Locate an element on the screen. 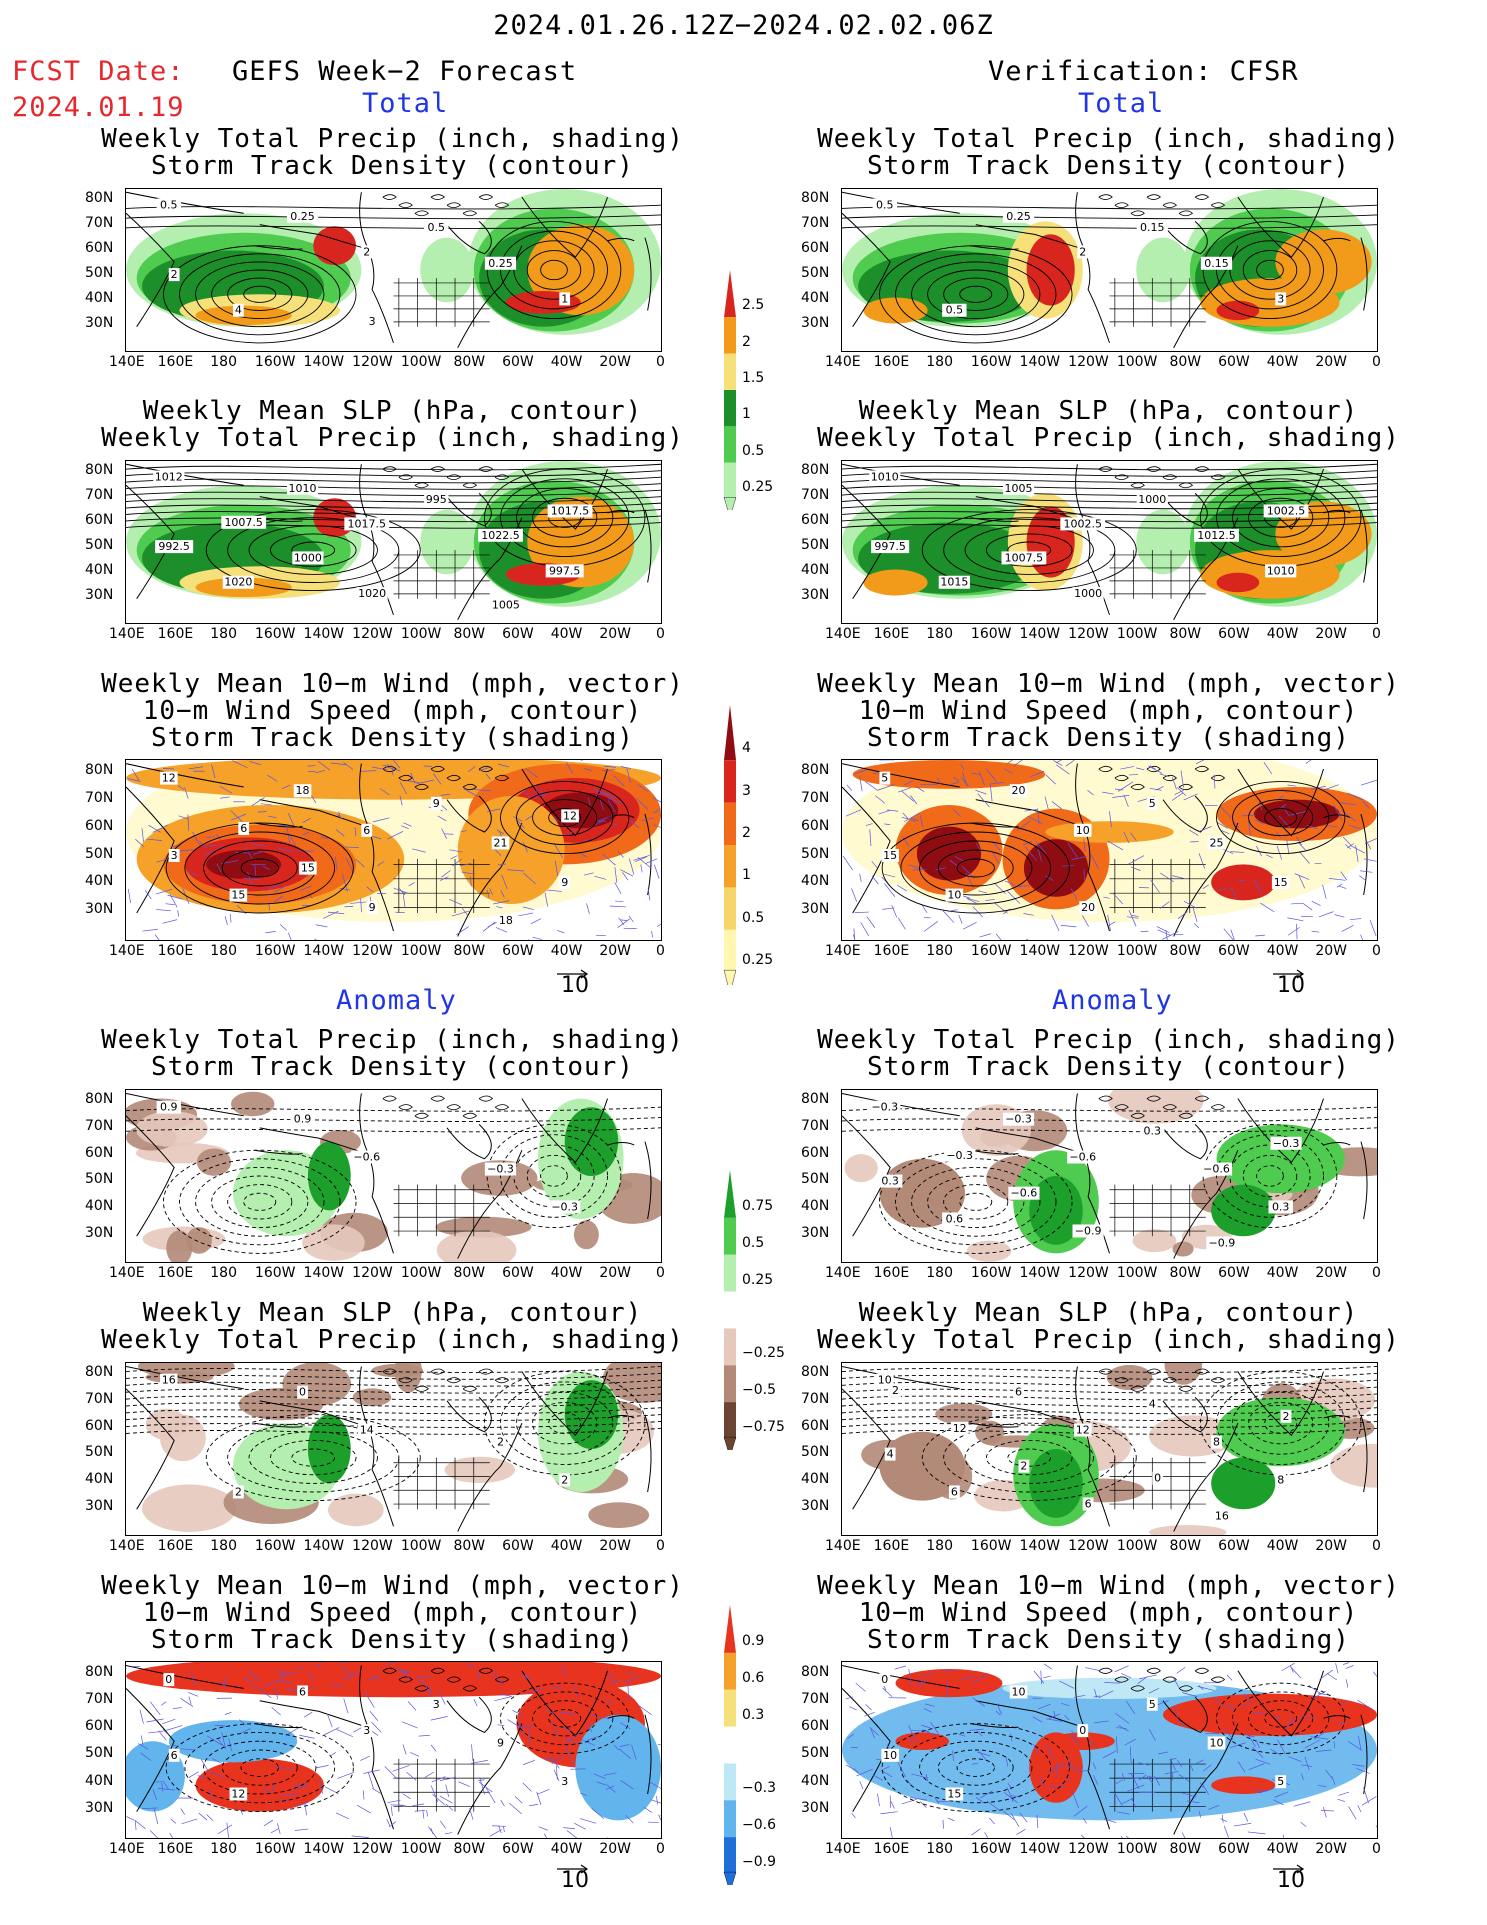 The width and height of the screenshot is (1487, 1925). lat-label: 60N is located at coordinates (99, 1726).